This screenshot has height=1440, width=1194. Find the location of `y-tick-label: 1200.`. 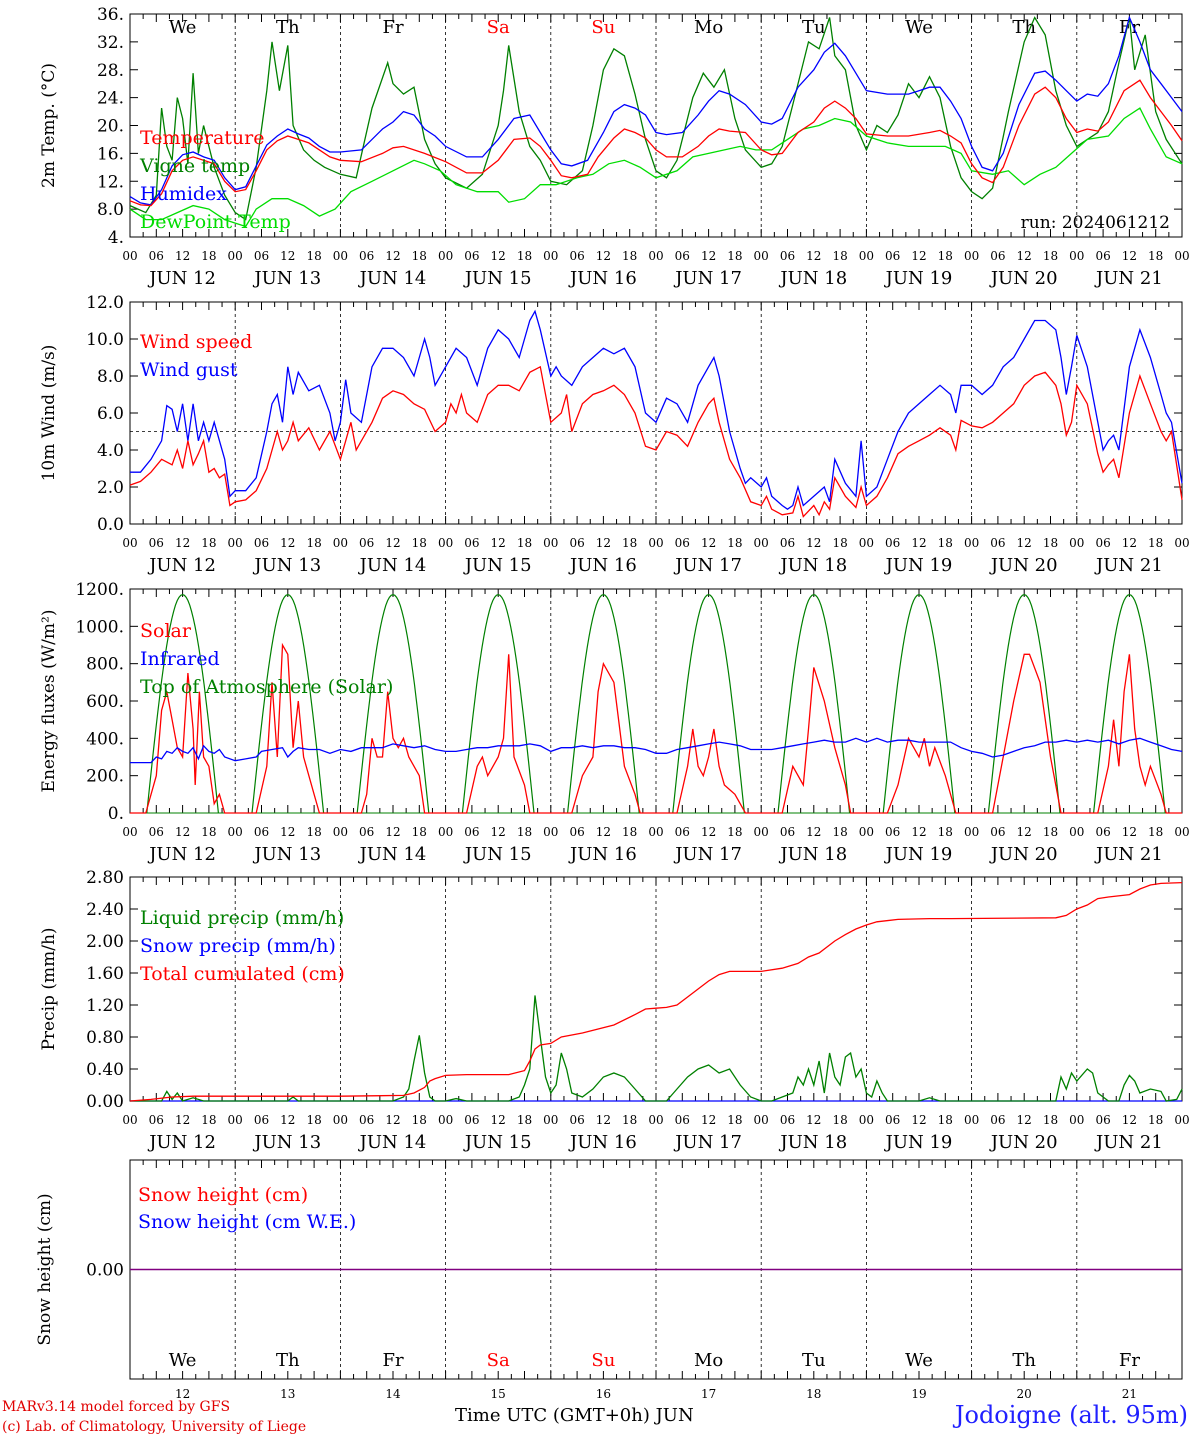

y-tick-label: 1200. is located at coordinates (99, 590).